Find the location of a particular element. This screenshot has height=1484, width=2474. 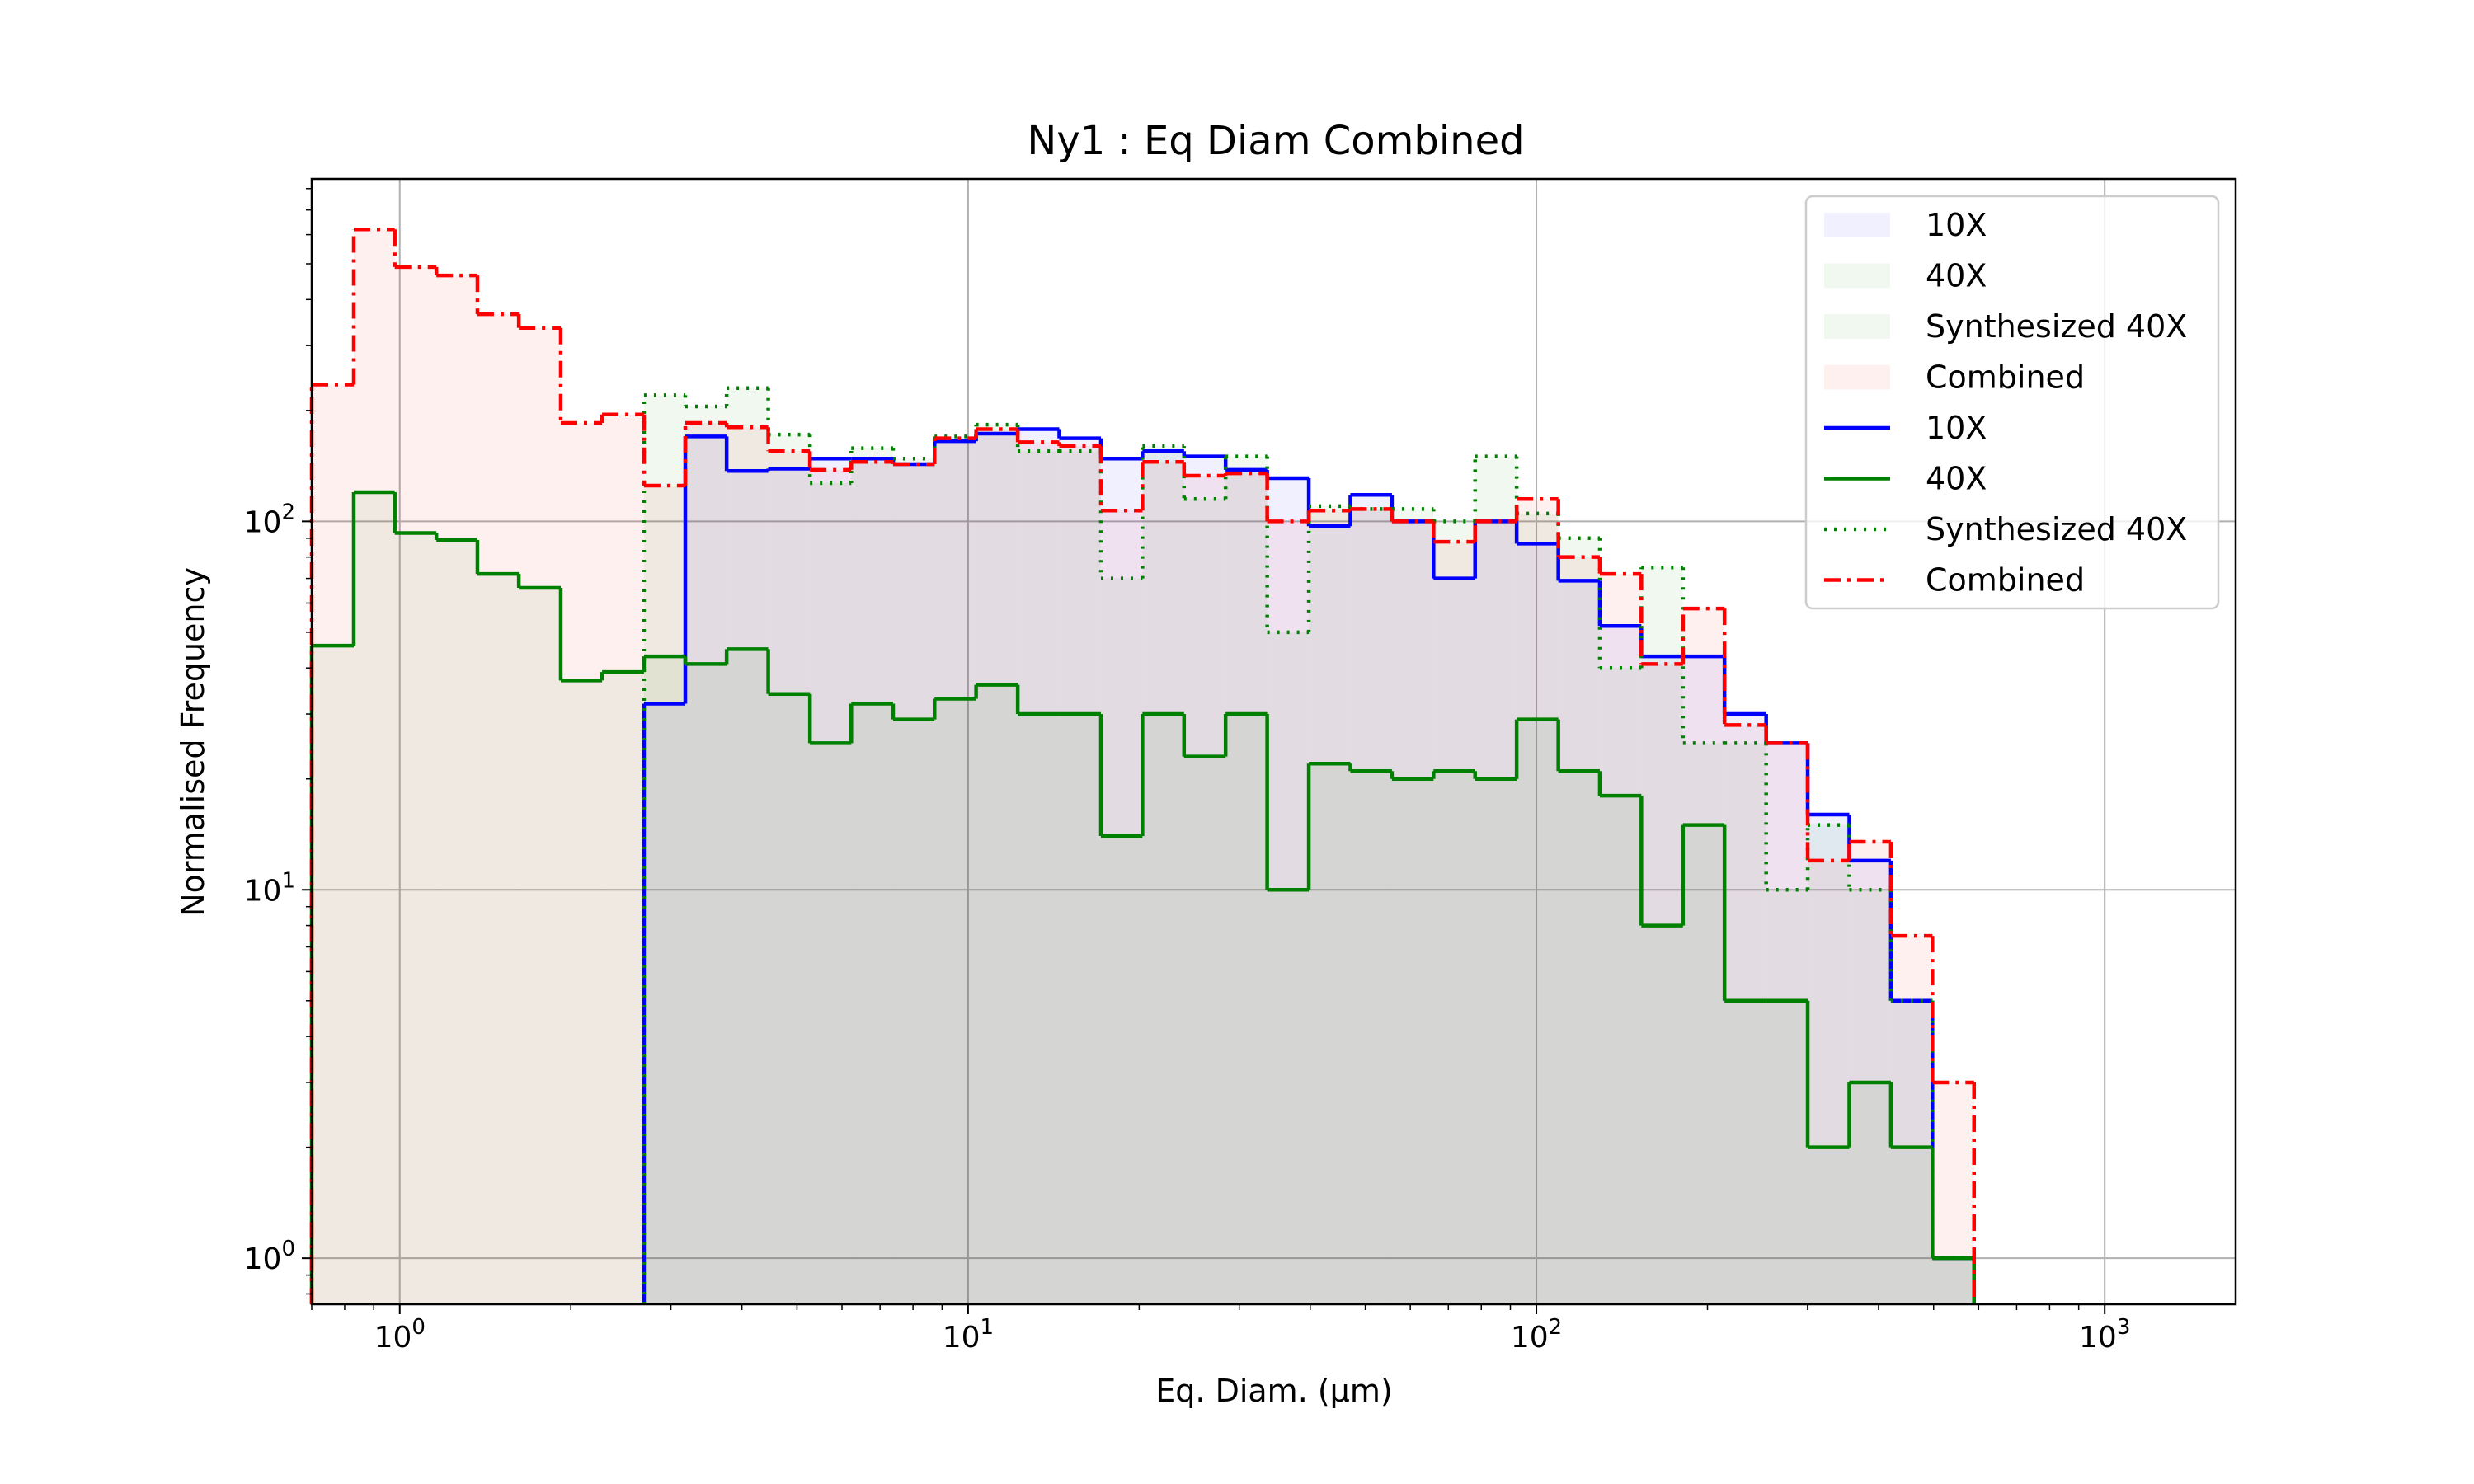

legend-swatch-patch-synthesized-40x is located at coordinates (1857, 326).